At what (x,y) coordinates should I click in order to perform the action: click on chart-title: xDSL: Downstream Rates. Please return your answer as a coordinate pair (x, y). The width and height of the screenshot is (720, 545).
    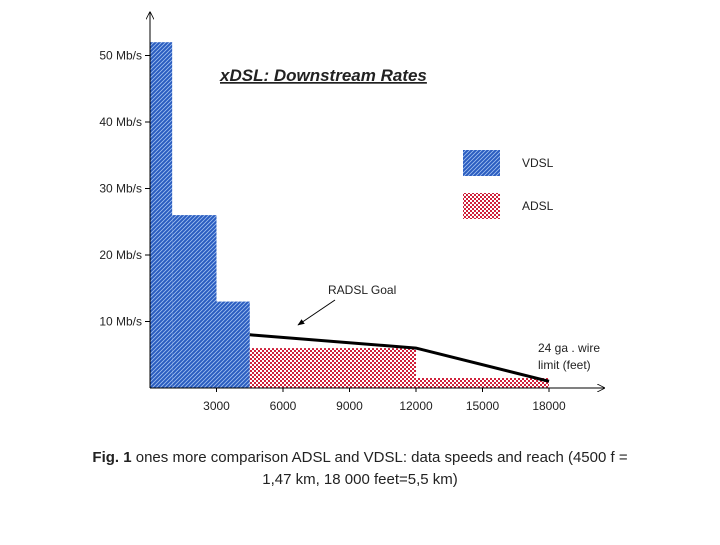
    Looking at the image, I should click on (323, 75).